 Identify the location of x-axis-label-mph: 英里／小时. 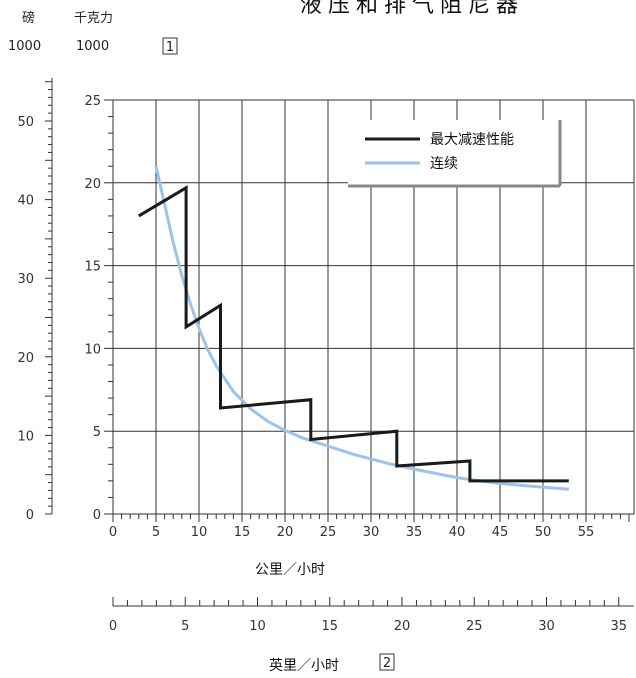
(304, 665).